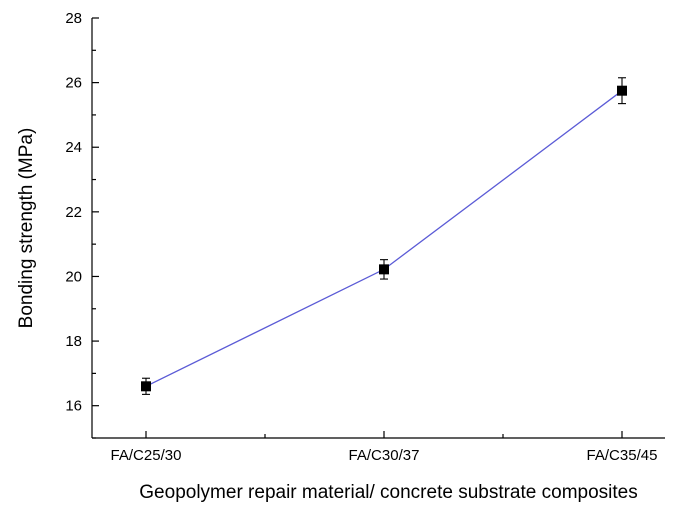  Describe the element at coordinates (26, 228) in the screenshot. I see `y-axis-title: Bonding strength (MPa)` at that location.